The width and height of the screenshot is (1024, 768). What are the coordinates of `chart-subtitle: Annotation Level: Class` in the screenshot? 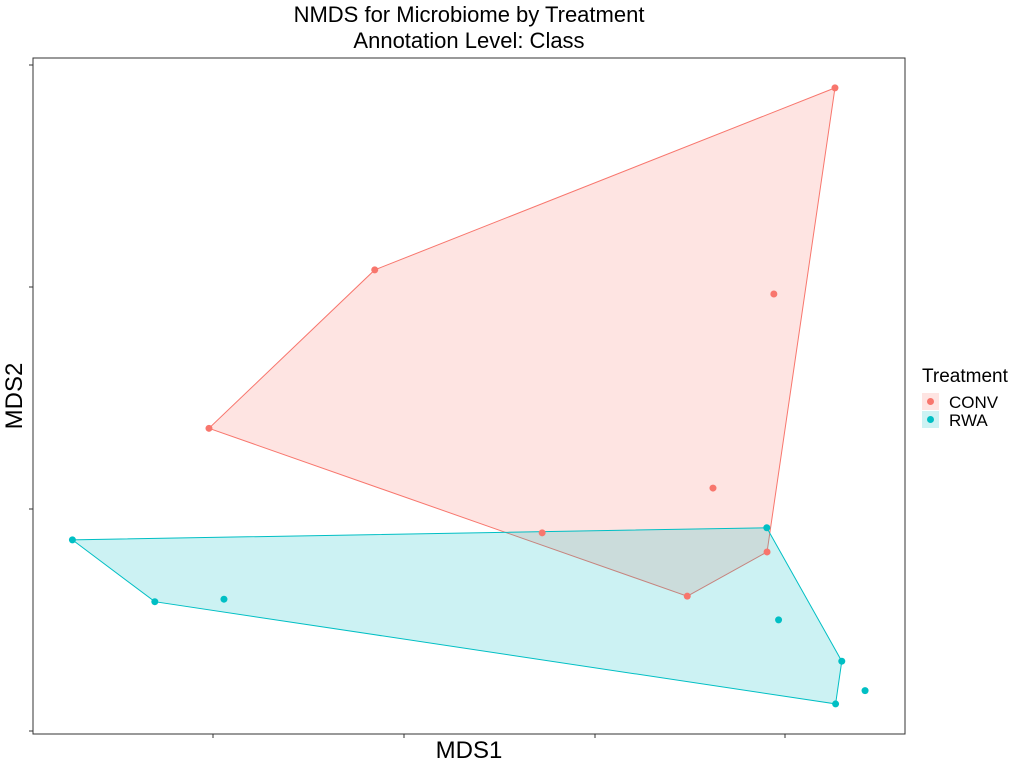 It's located at (468, 40).